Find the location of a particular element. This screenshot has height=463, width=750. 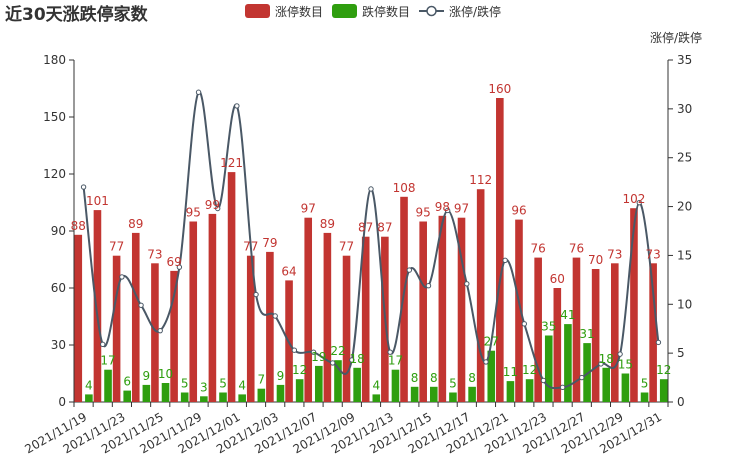

right-axis-tick-label: 15 is located at coordinates (684, 255).